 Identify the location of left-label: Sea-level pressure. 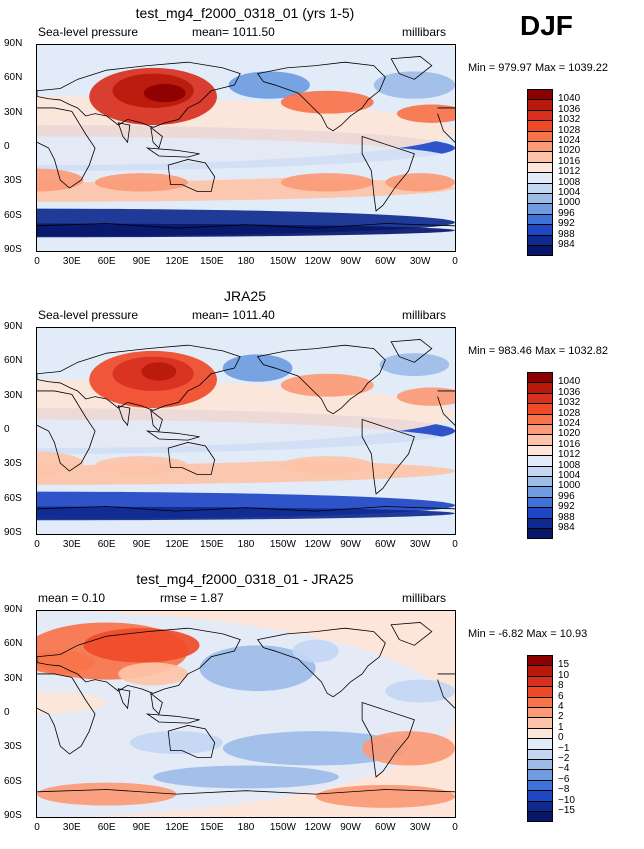
(88, 32).